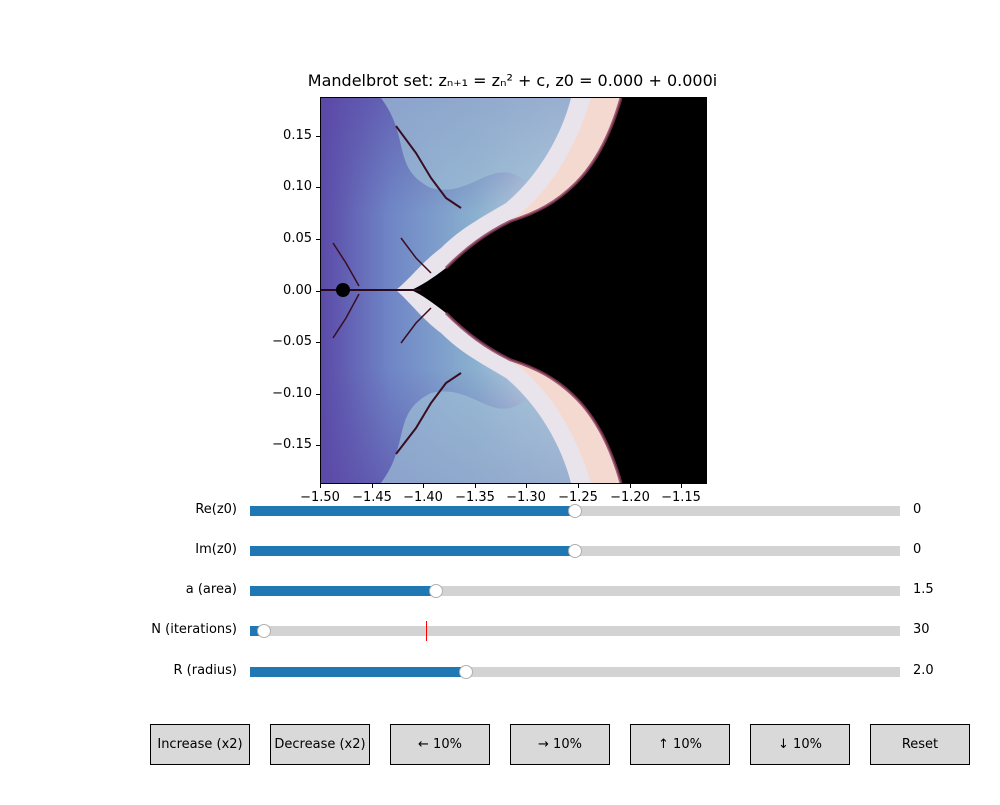  What do you see at coordinates (297, 186) in the screenshot?
I see `y-tick-label: 0.10` at bounding box center [297, 186].